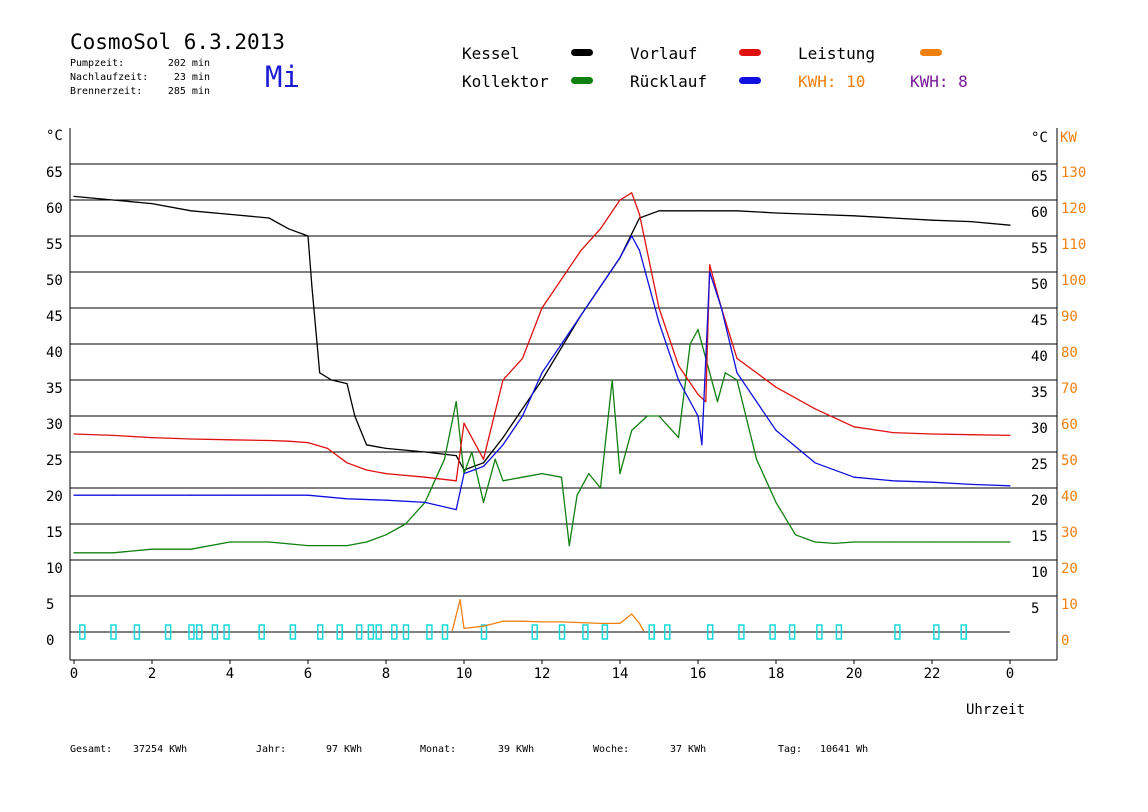 This screenshot has height=812, width=1148. Describe the element at coordinates (790, 749) in the screenshot. I see `footer-tag-label: Tag:` at that location.